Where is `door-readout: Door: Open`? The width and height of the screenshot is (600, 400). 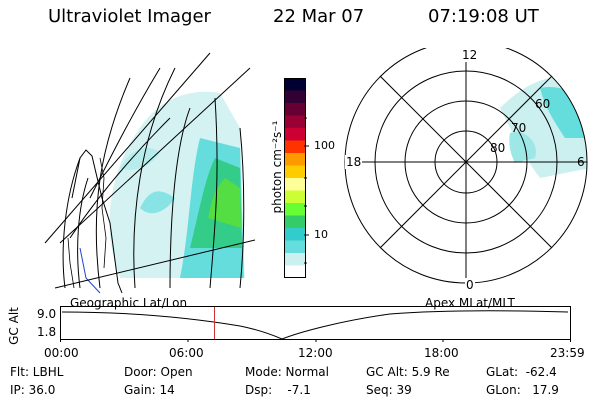
door-readout: Door: Open is located at coordinates (158, 372).